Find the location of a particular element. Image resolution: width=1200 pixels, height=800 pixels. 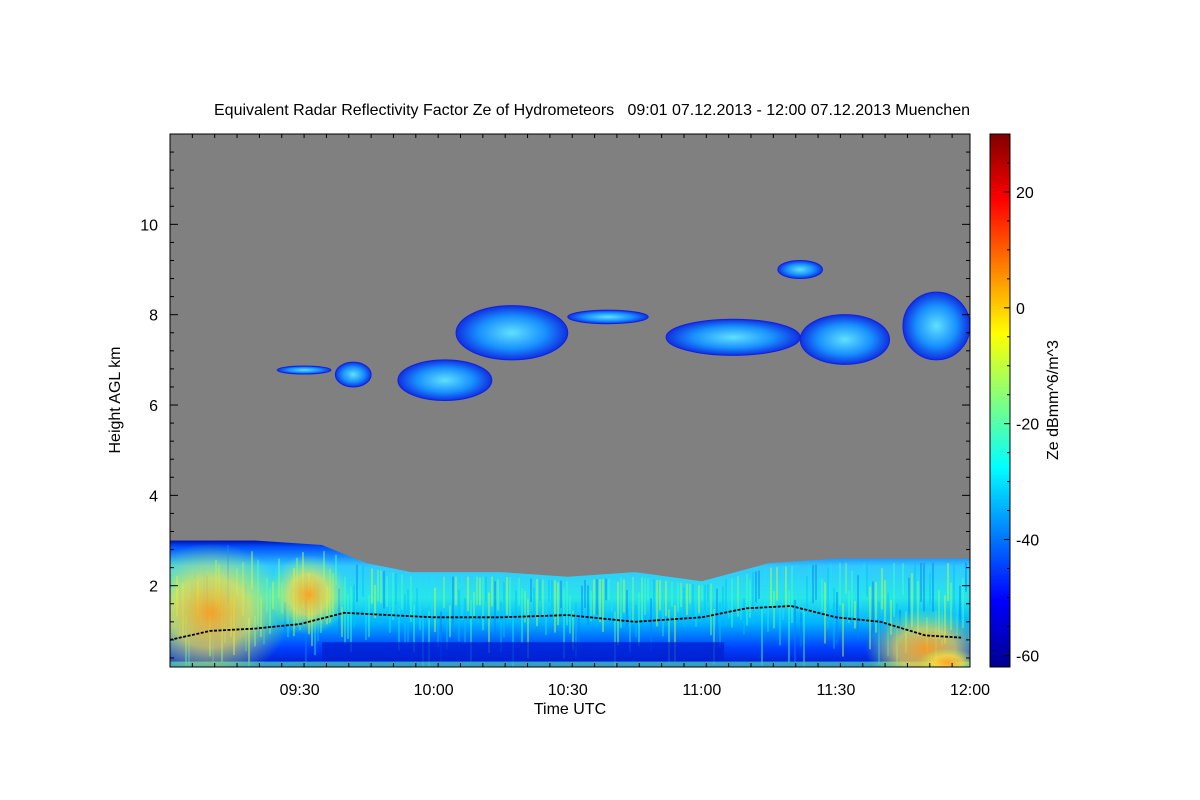

x-axis-label: Time UTC is located at coordinates (570, 709).